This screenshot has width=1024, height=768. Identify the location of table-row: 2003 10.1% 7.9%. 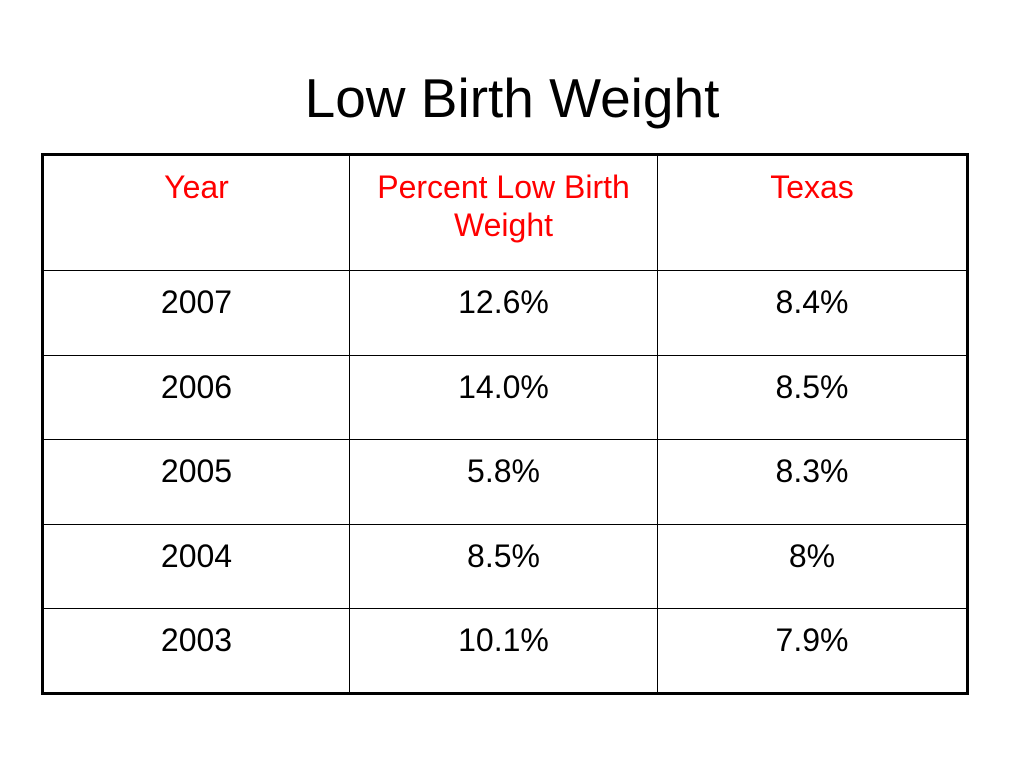
(505, 651).